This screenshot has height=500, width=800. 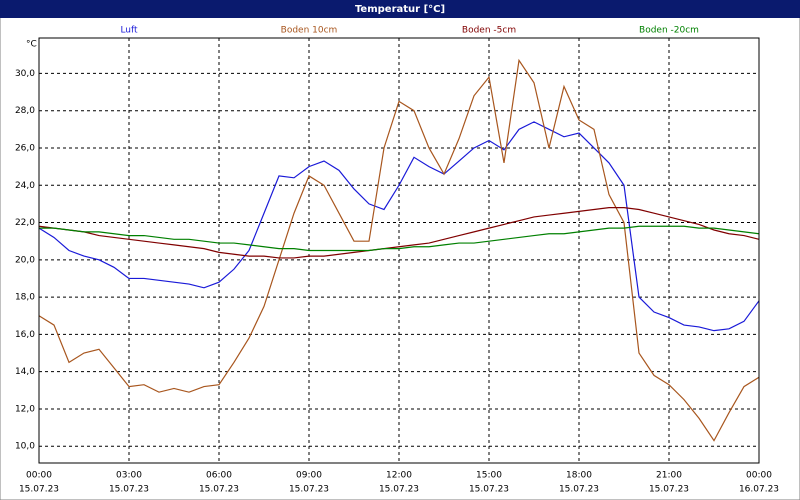 What do you see at coordinates (669, 476) in the screenshot?
I see `x-tick-label: 21:00` at bounding box center [669, 476].